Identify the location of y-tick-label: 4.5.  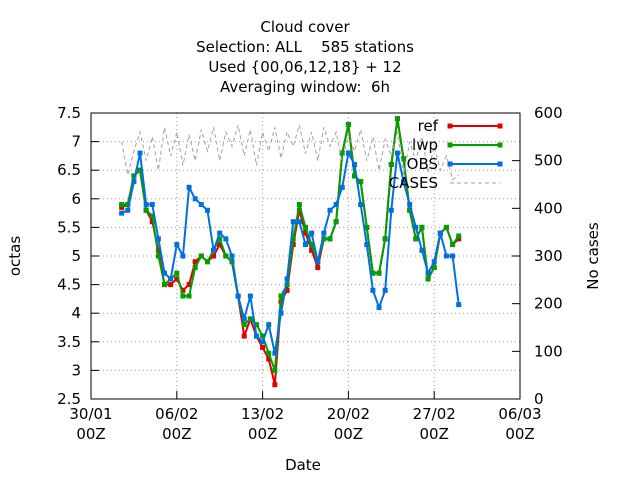
(69, 285).